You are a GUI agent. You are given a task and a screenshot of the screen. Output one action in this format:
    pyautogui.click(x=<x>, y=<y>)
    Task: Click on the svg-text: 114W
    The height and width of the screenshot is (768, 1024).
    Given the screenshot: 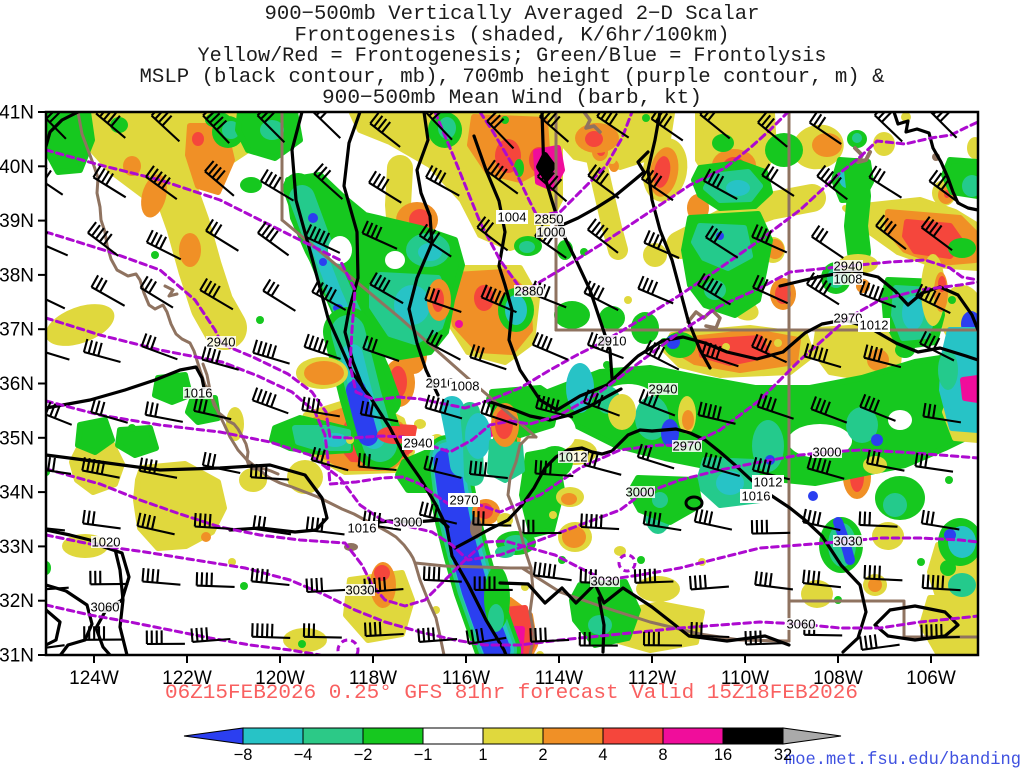 What is the action you would take?
    pyautogui.click(x=559, y=678)
    